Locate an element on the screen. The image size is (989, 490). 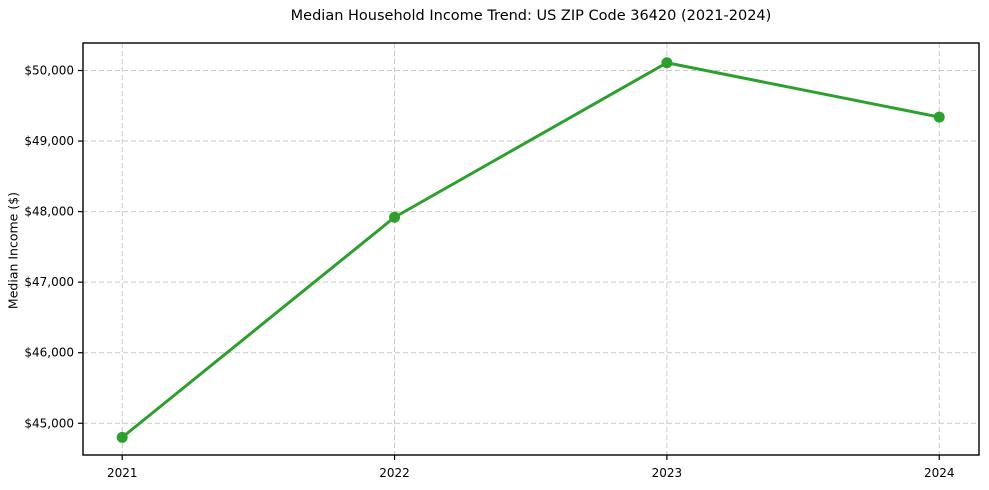
y-tick-label: $50,000 is located at coordinates (49, 71).